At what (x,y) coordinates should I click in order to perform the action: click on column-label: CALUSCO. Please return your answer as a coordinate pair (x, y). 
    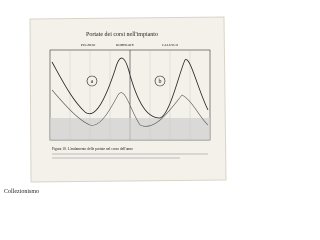
    Looking at the image, I should click on (170, 45).